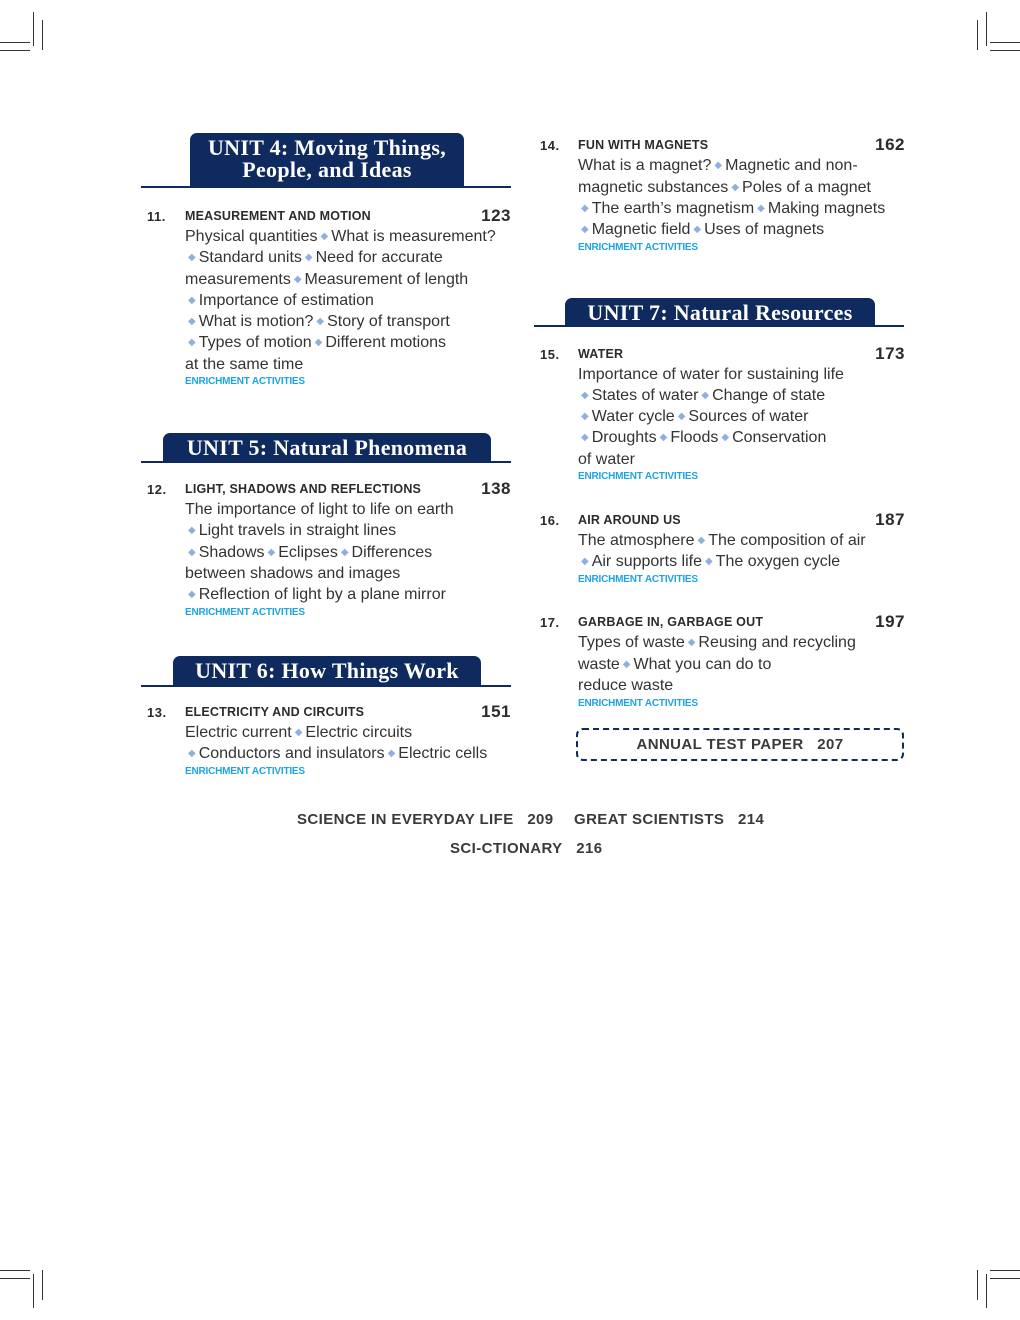 The width and height of the screenshot is (1020, 1320). What do you see at coordinates (890, 144) in the screenshot?
I see `chapter-page-number: 162` at bounding box center [890, 144].